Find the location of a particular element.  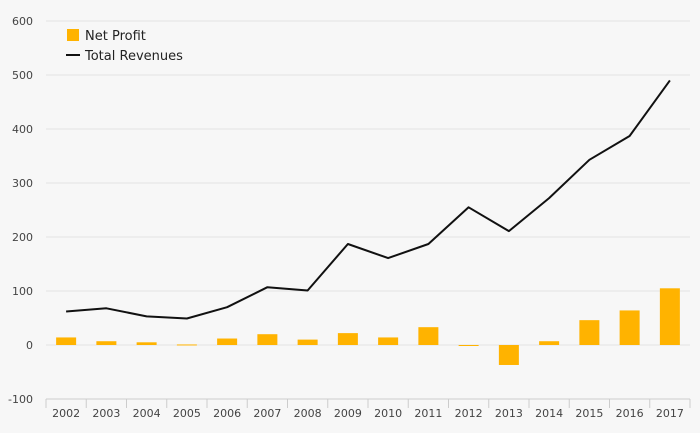

legend-swatch-net-profit is located at coordinates (73, 35).